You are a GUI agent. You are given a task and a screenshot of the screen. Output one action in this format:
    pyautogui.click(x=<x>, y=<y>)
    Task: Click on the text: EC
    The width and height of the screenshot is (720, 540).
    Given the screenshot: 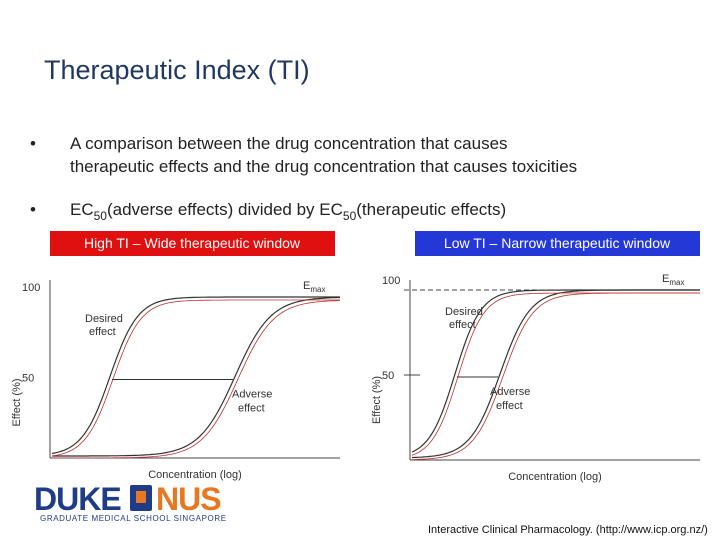 What is the action you would take?
    pyautogui.click(x=82, y=209)
    